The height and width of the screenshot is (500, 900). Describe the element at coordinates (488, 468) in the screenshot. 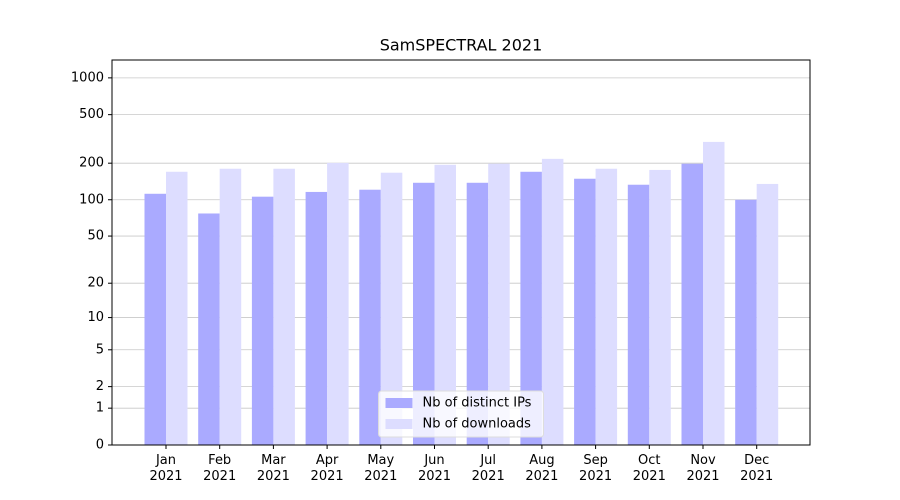

I see `x-tick-label: Jul 2021` at that location.